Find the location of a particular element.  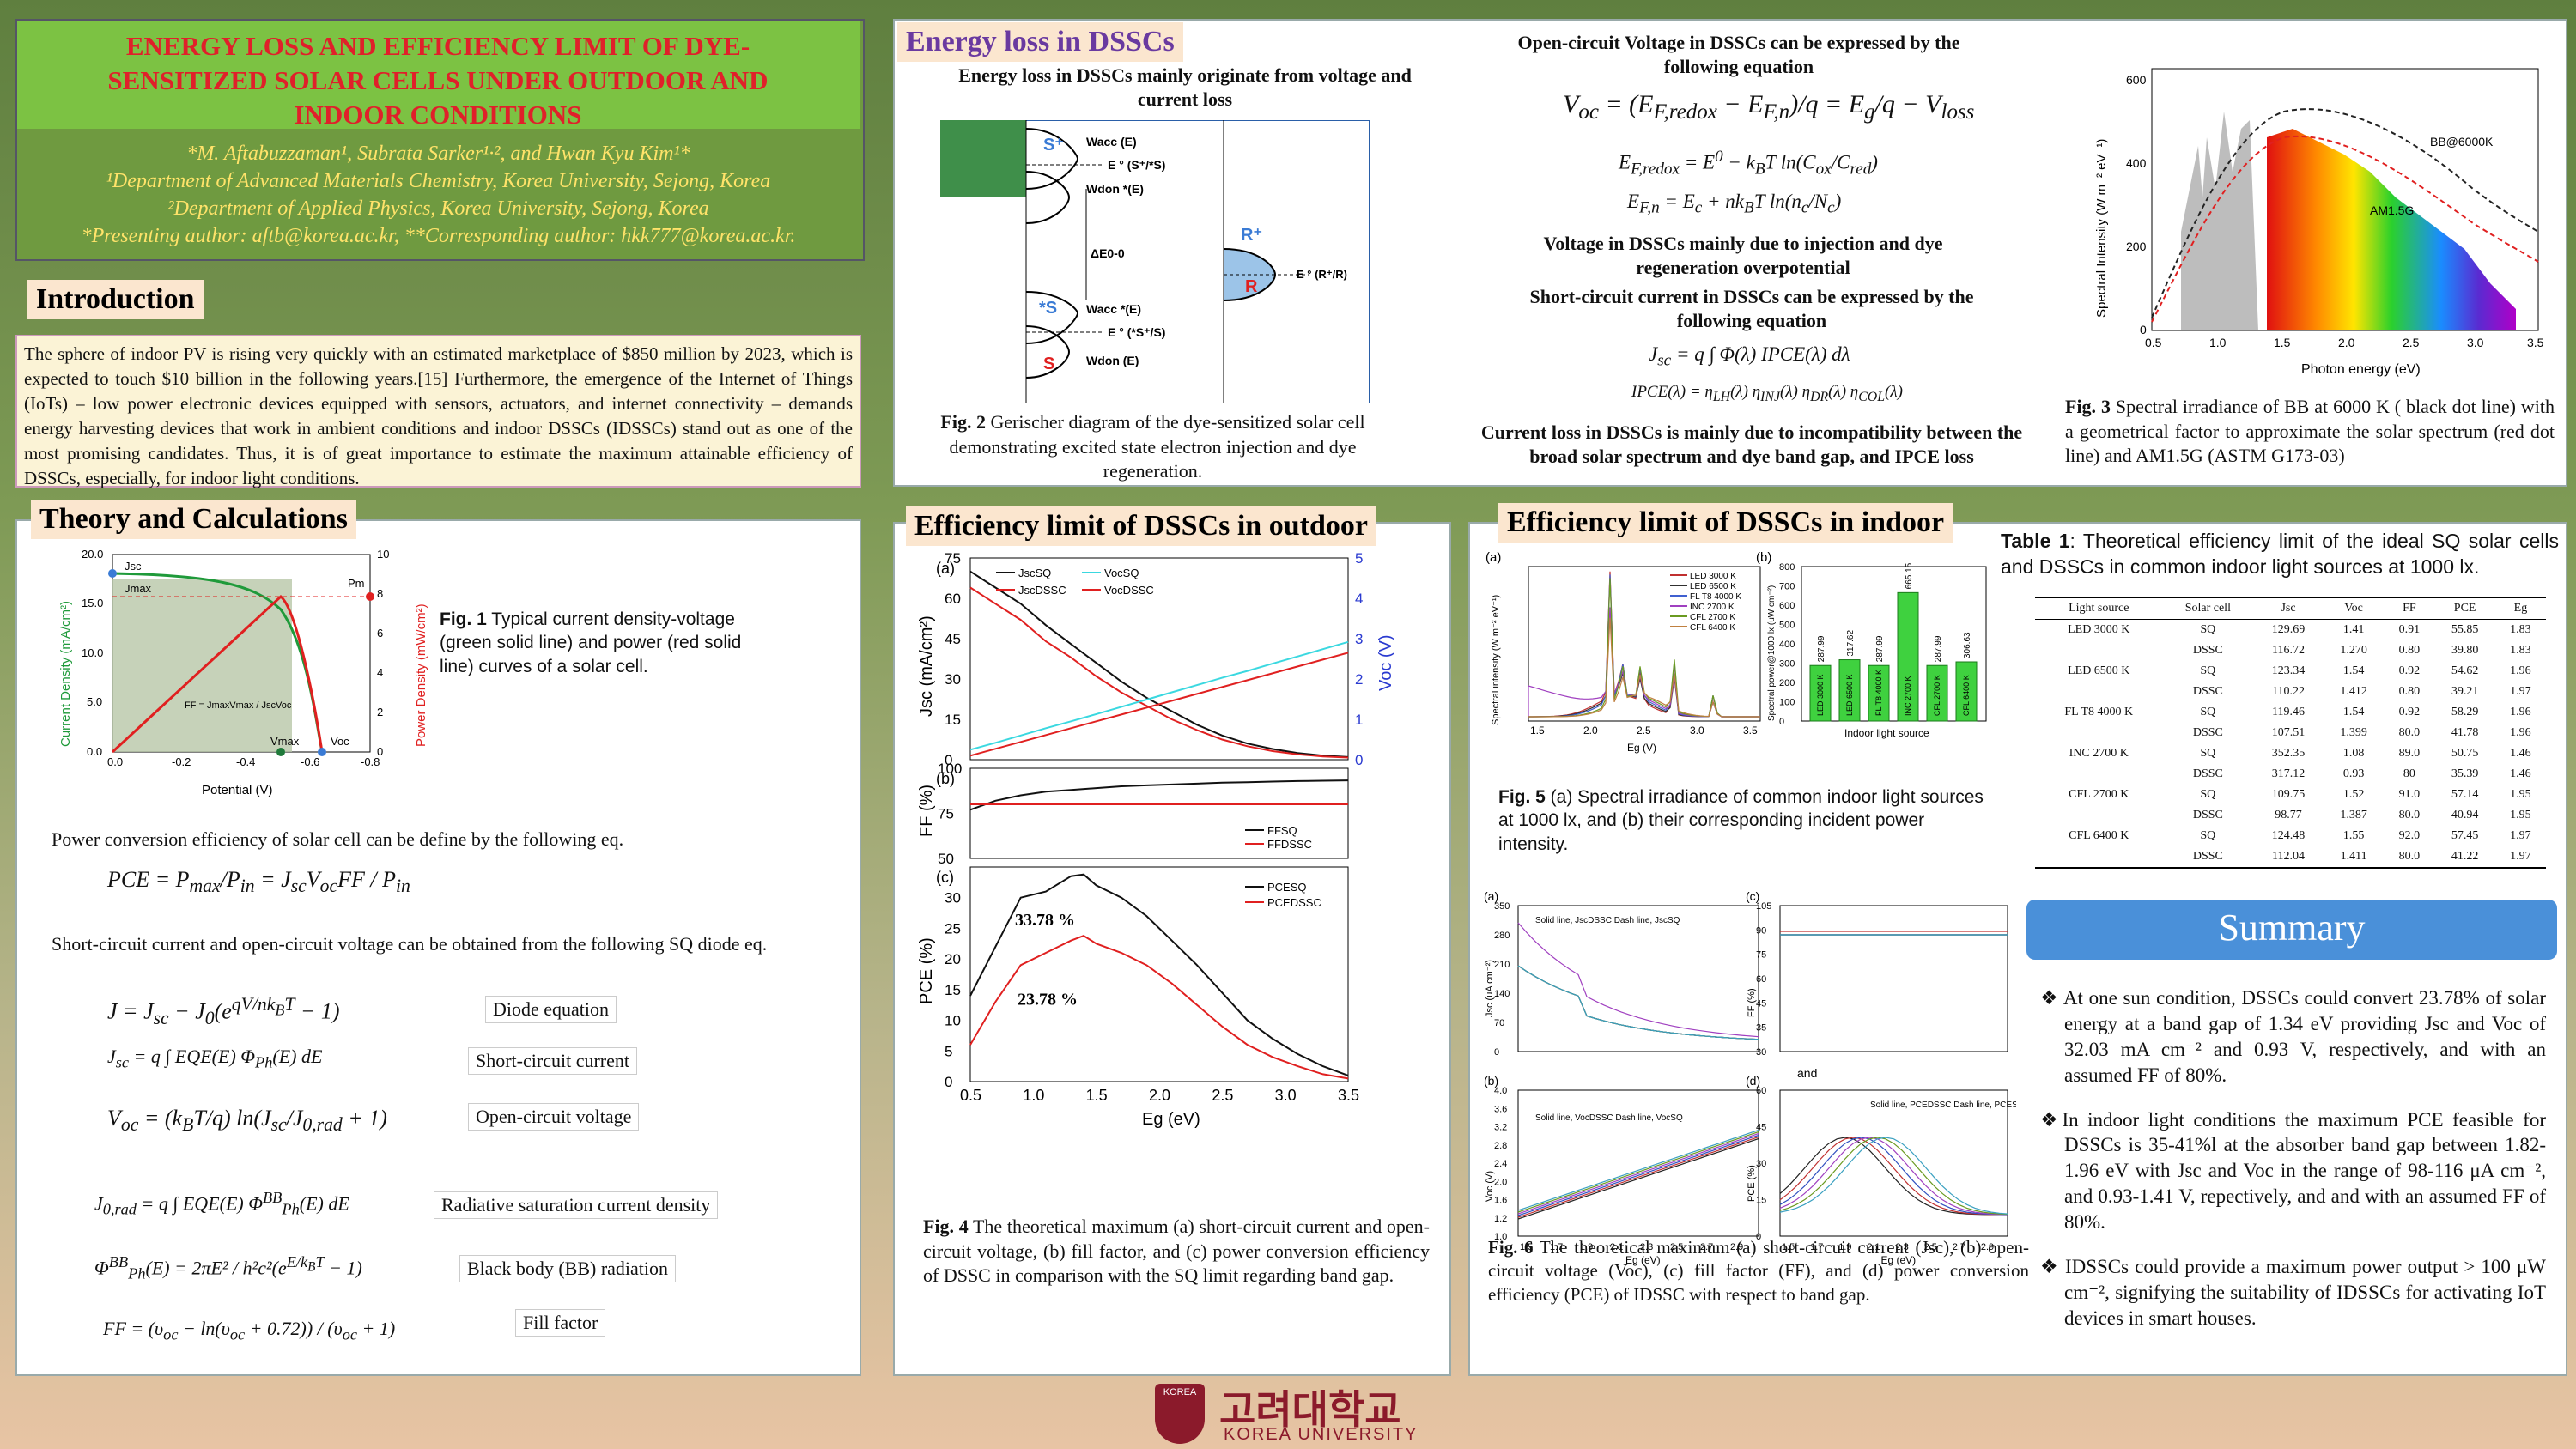

fig6-ytick: 0 is located at coordinates (1496, 1052).